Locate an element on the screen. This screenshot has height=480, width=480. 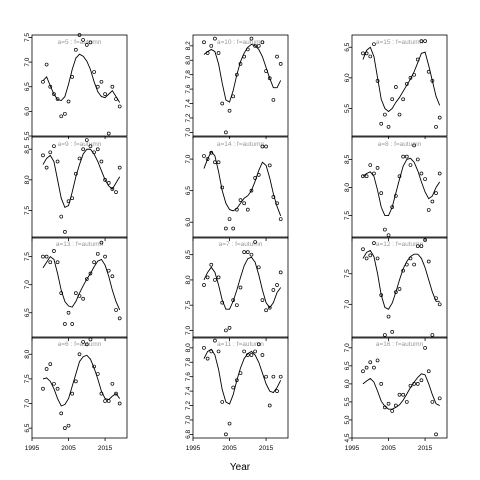
y-tick-label: 7.0 is located at coordinates (27, 61).